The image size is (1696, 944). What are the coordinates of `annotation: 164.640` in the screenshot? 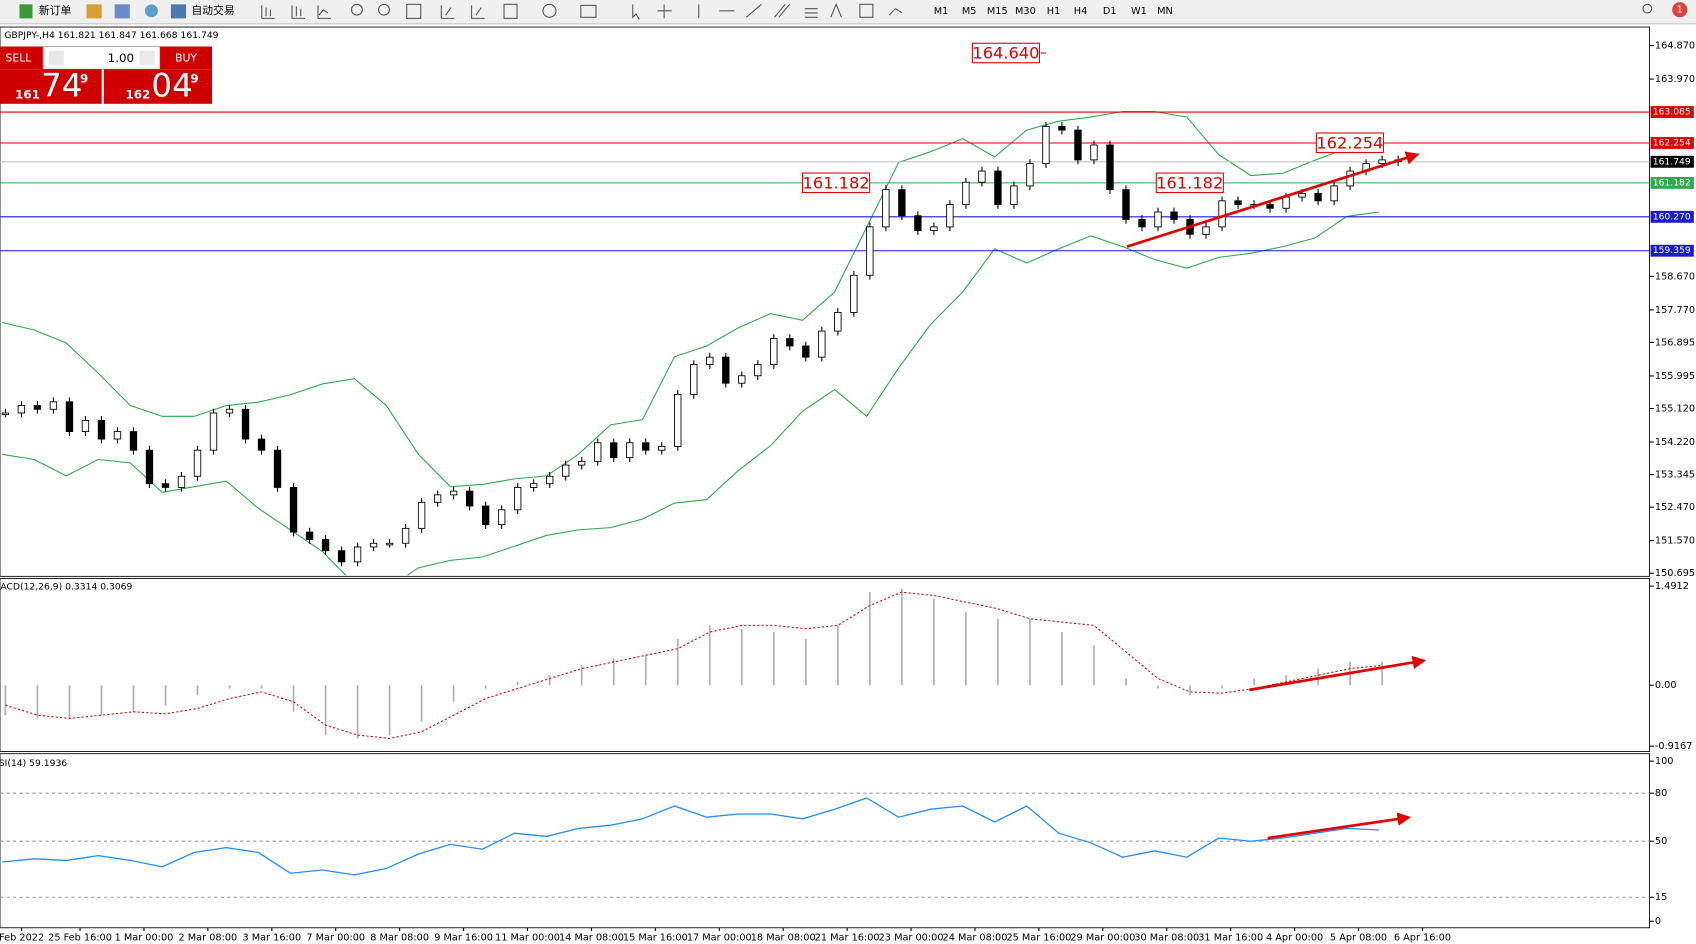 It's located at (1005, 53).